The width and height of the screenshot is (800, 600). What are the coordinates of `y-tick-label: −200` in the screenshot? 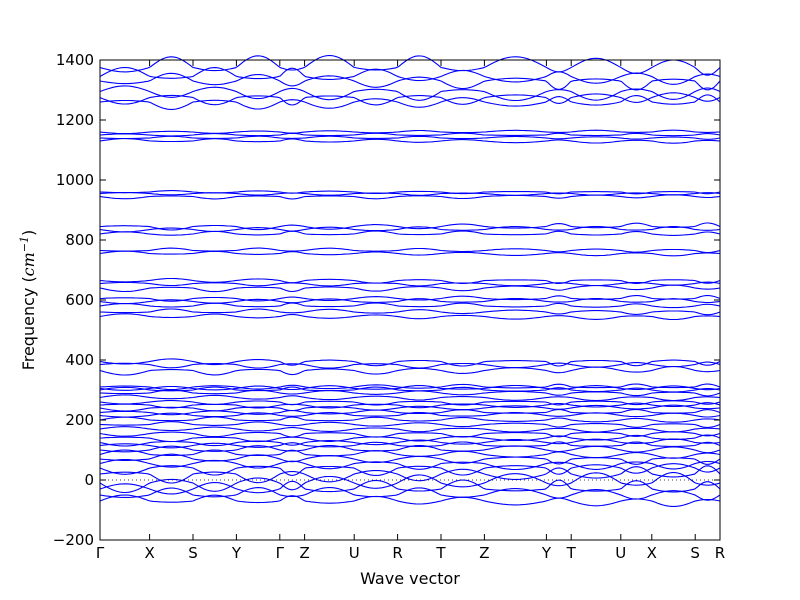 It's located at (73, 540).